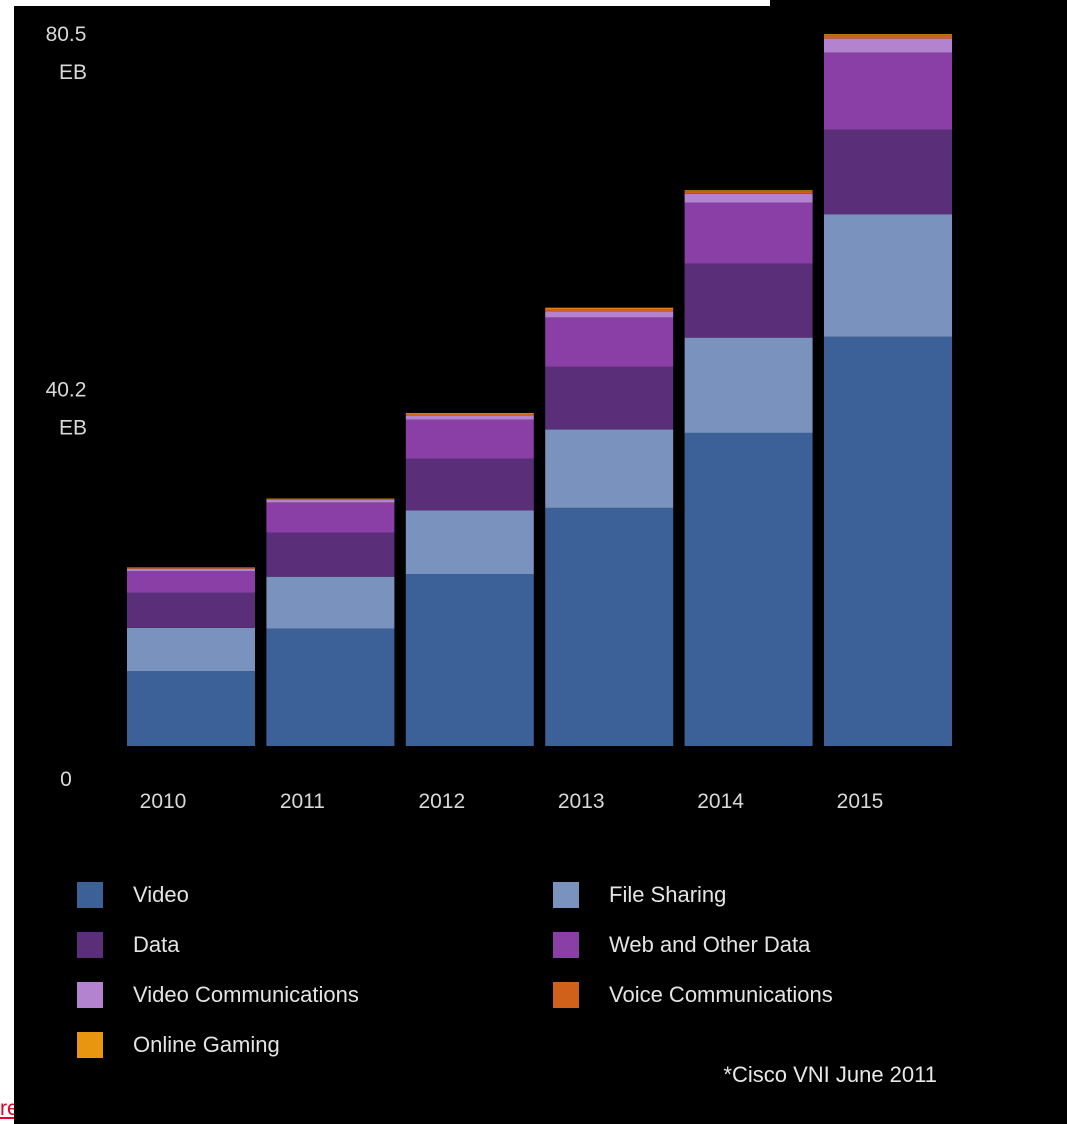 This screenshot has width=1067, height=1124. What do you see at coordinates (246, 994) in the screenshot?
I see `legend-label: Video Communications` at bounding box center [246, 994].